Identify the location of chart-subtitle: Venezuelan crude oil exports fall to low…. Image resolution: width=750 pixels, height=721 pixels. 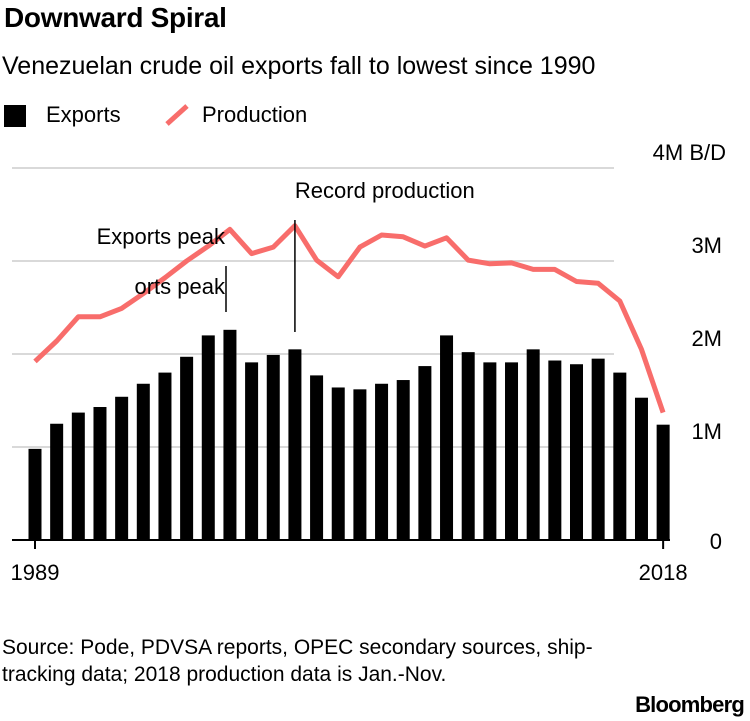
(299, 66).